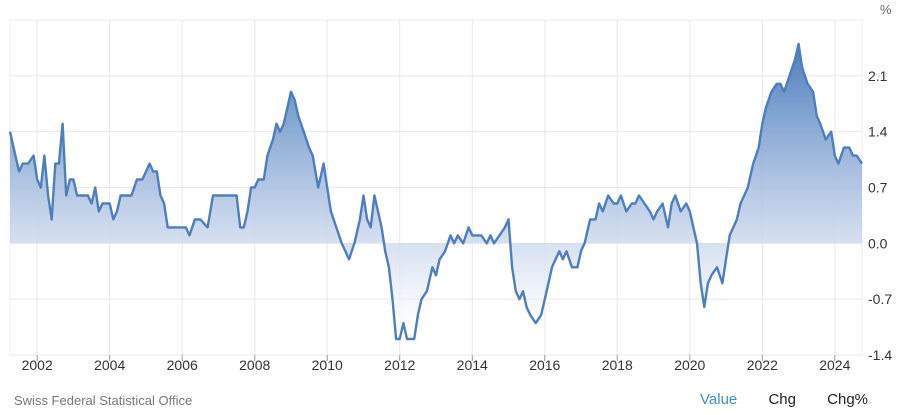 The height and width of the screenshot is (415, 900). Describe the element at coordinates (880, 215) in the screenshot. I see `y-axis: 2.1 1.4 0.7 0.0 -0.7 -1.4` at that location.